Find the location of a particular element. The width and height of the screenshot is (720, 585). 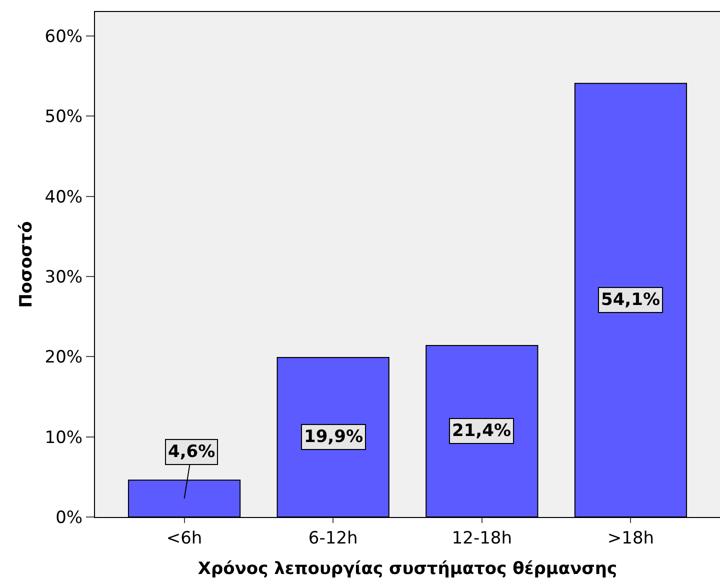

y-tick-label: 20% is located at coordinates (63, 358).